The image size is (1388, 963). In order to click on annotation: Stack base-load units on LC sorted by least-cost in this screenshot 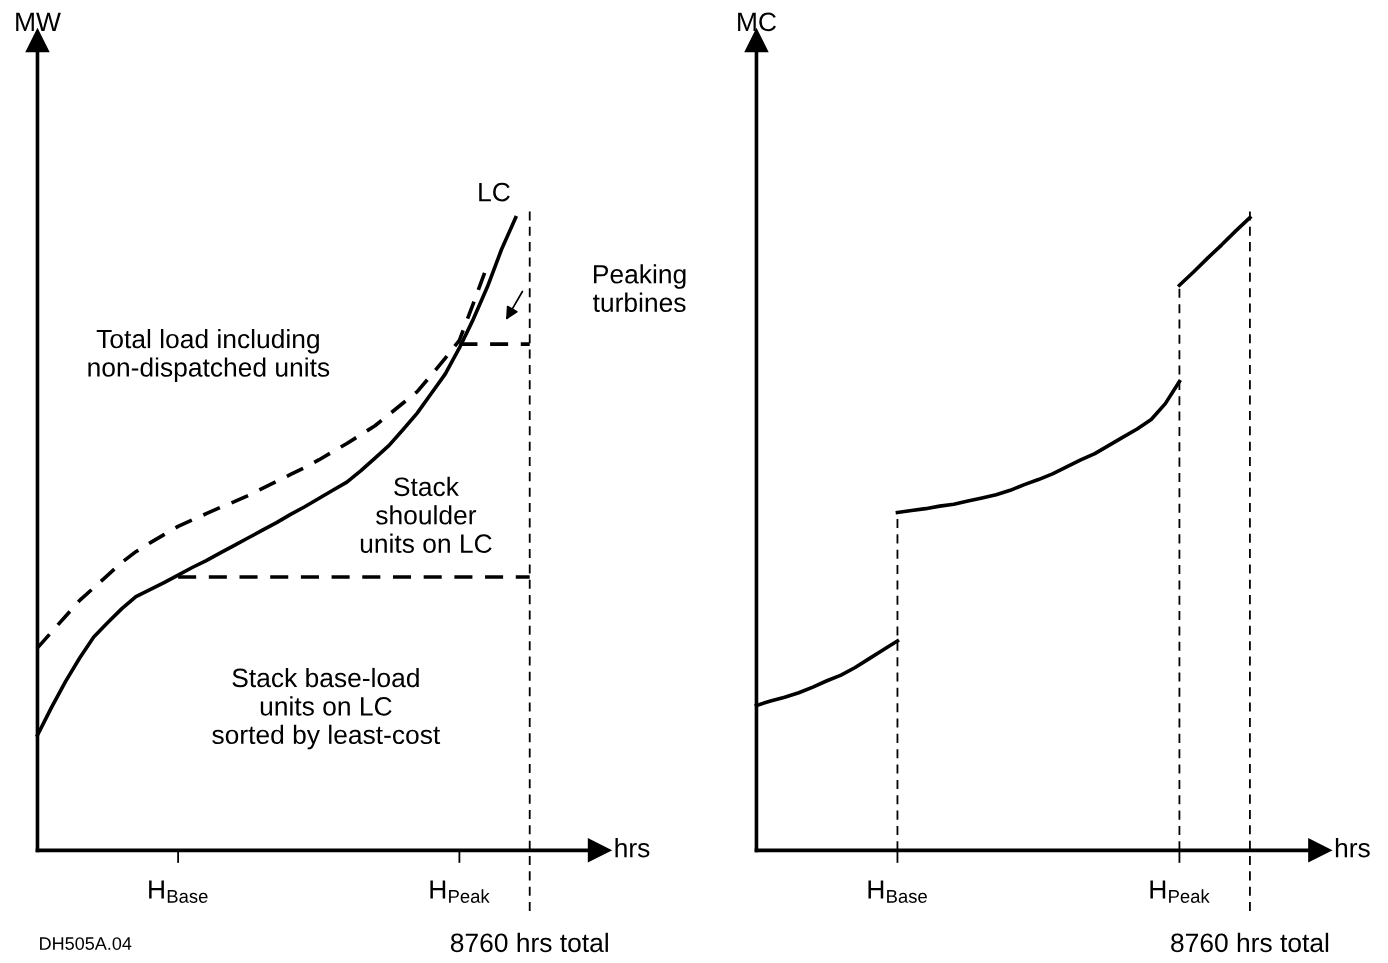, I will do `click(326, 708)`.